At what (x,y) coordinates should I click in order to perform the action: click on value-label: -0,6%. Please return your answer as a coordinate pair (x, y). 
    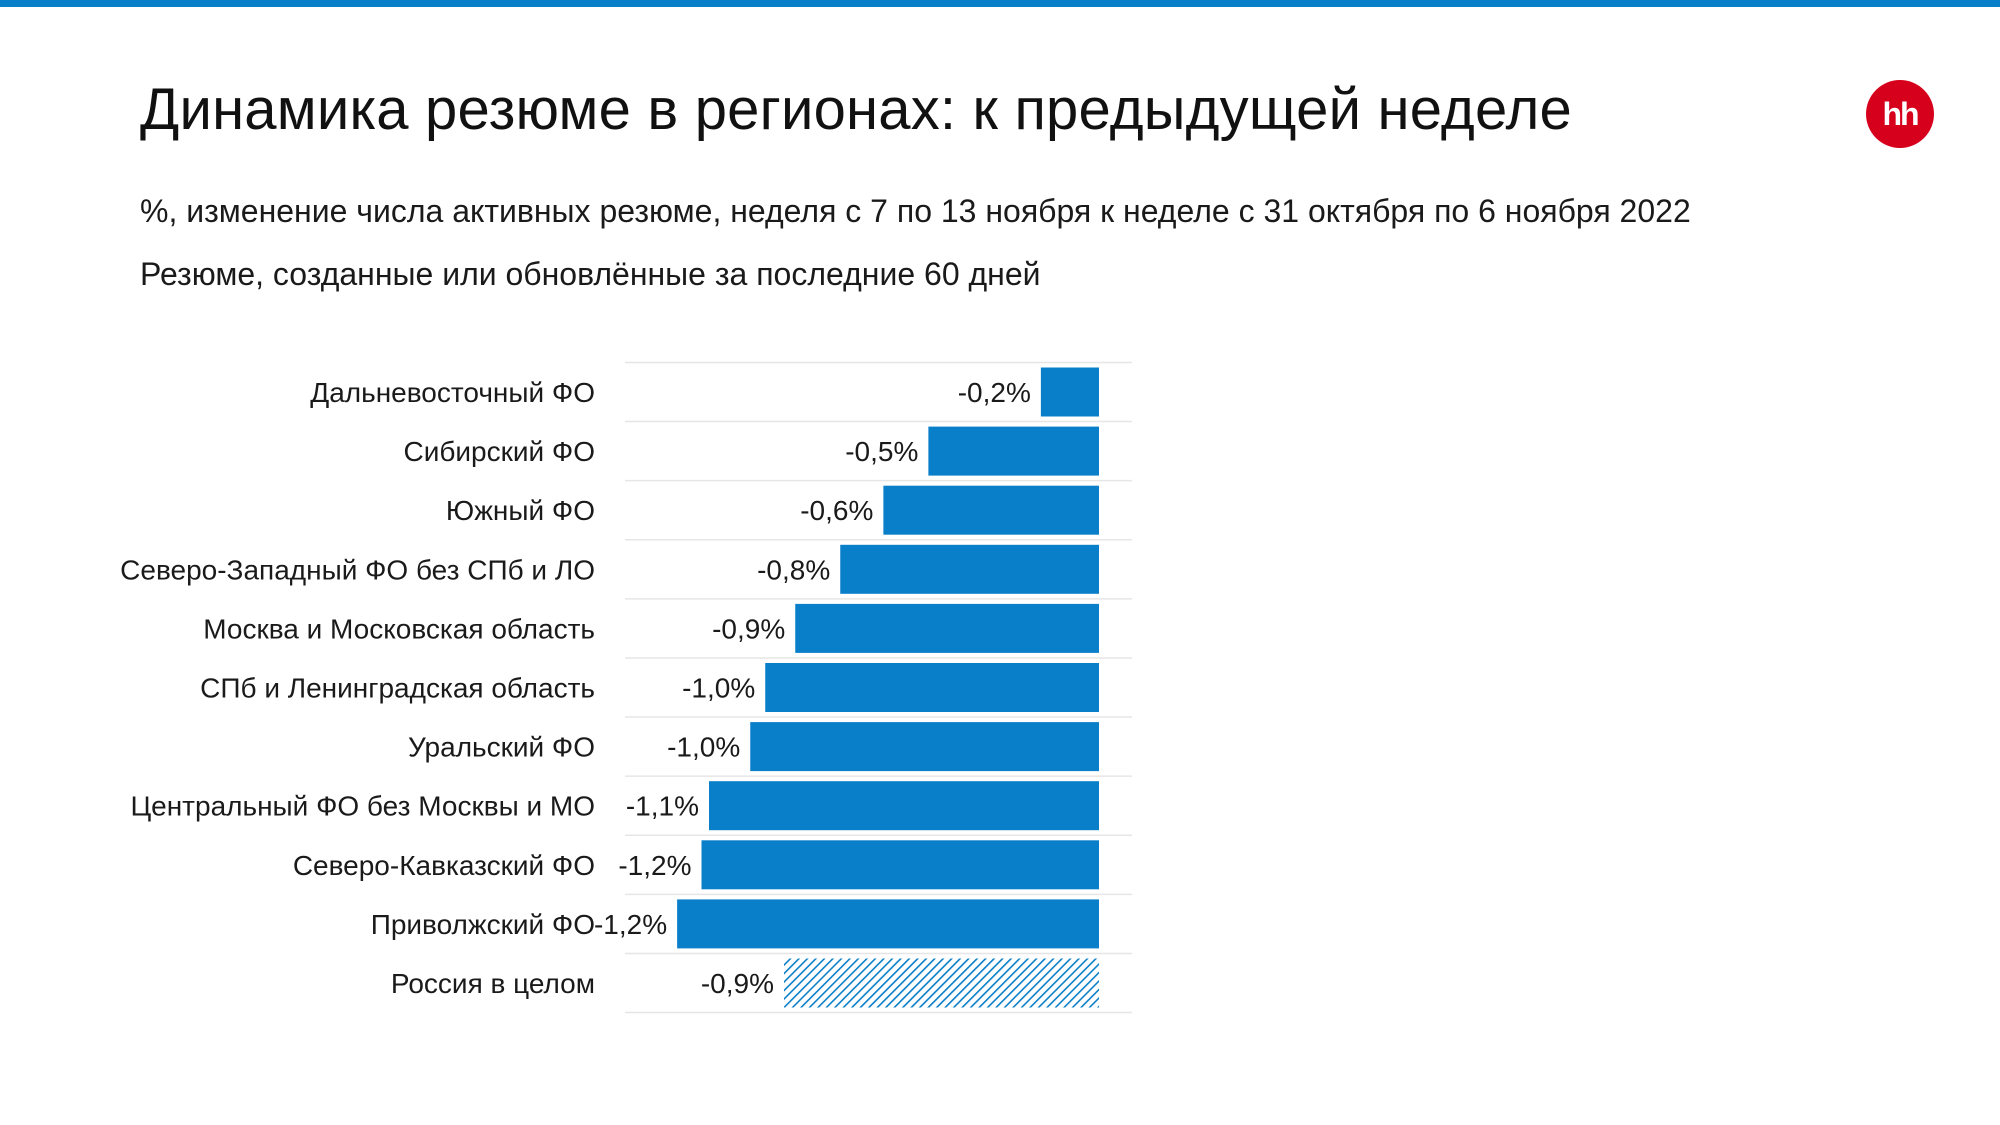
    Looking at the image, I should click on (836, 510).